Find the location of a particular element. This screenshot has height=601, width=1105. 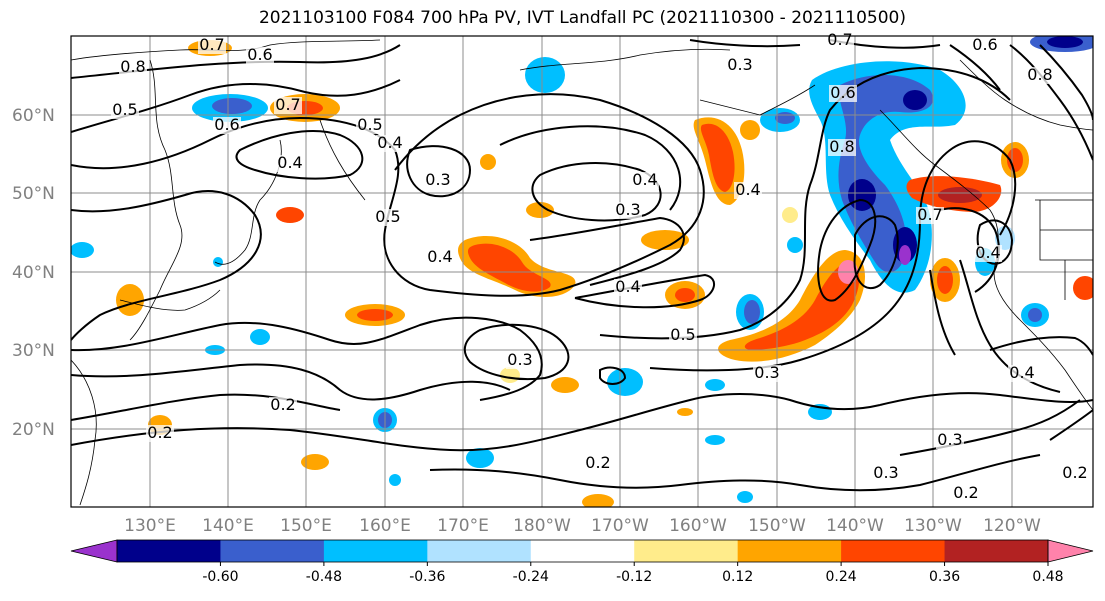

colorbar-border is located at coordinates (582, 551).